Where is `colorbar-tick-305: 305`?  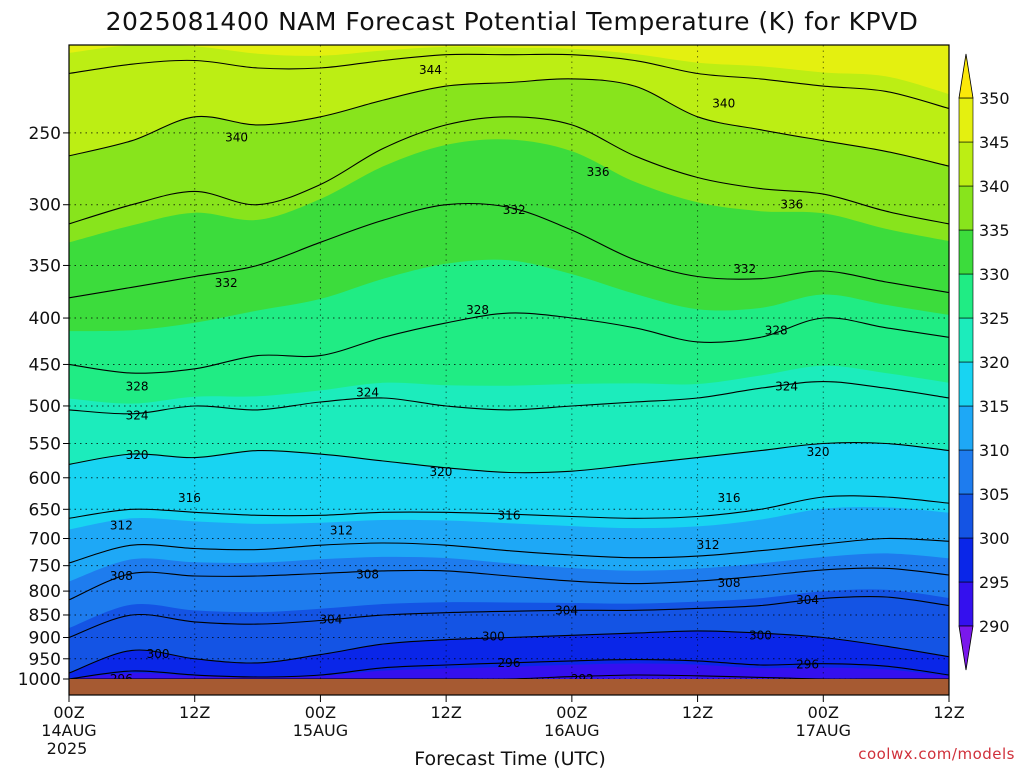 colorbar-tick-305: 305 is located at coordinates (994, 494).